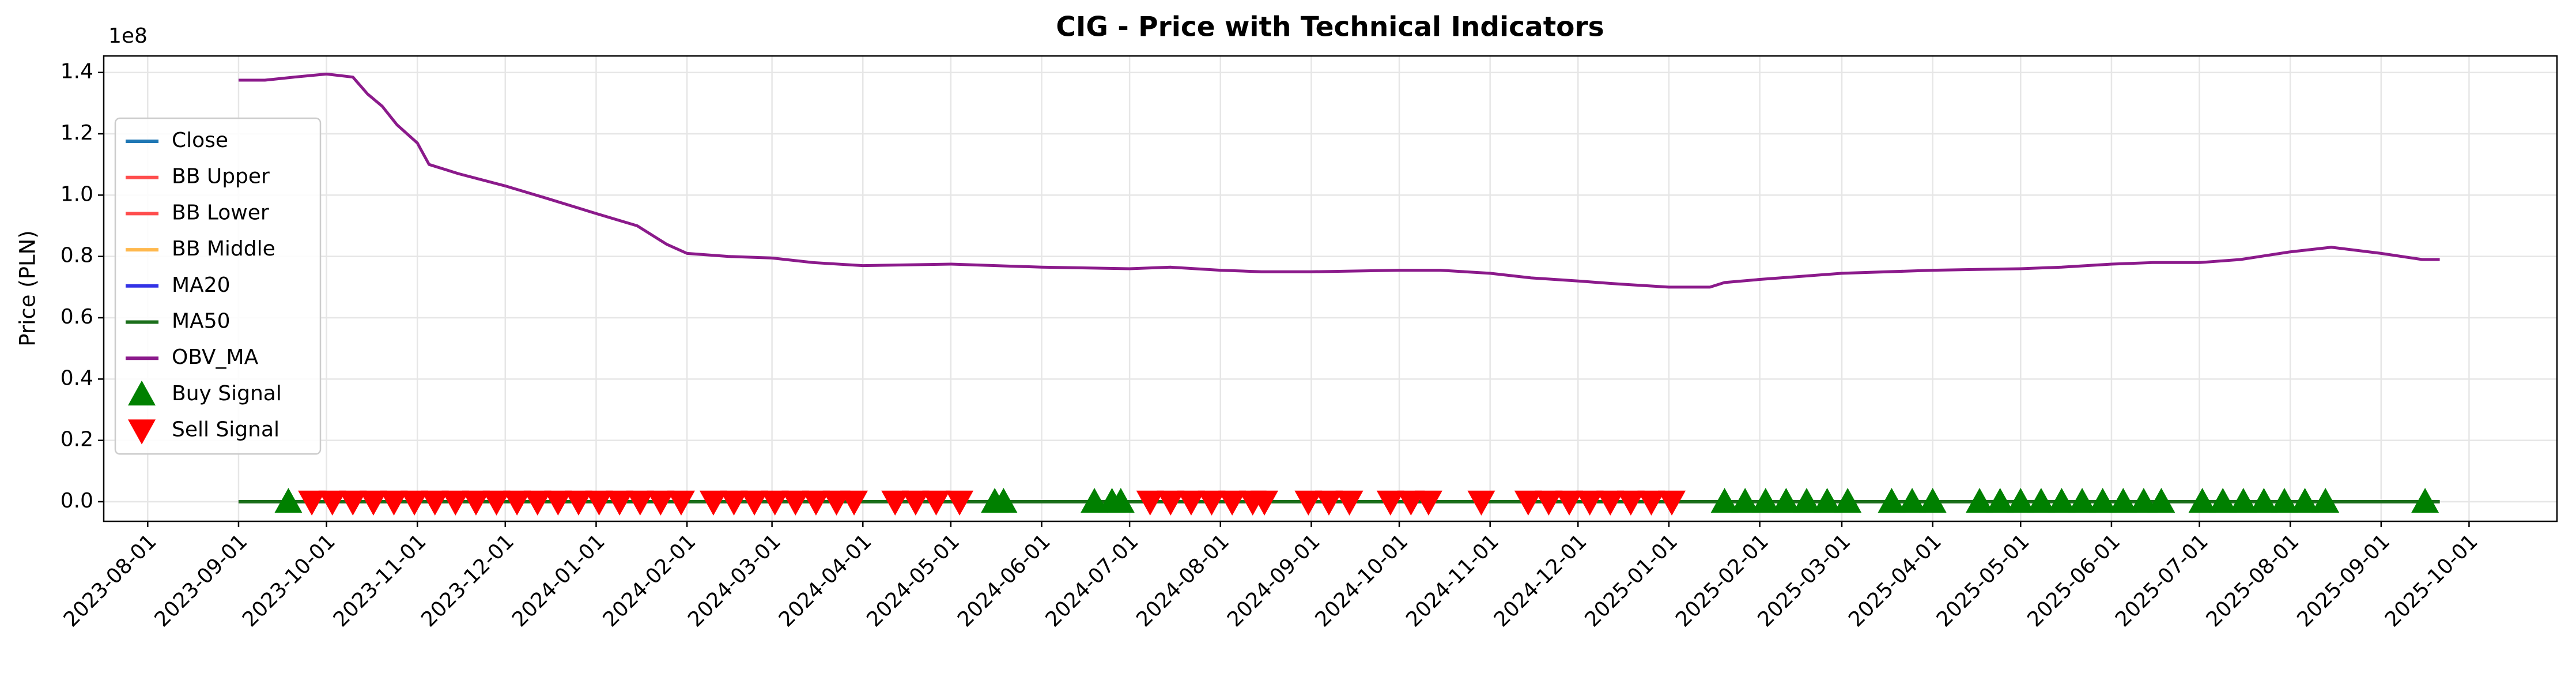  Describe the element at coordinates (200, 140) in the screenshot. I see `legend-label: Close` at that location.